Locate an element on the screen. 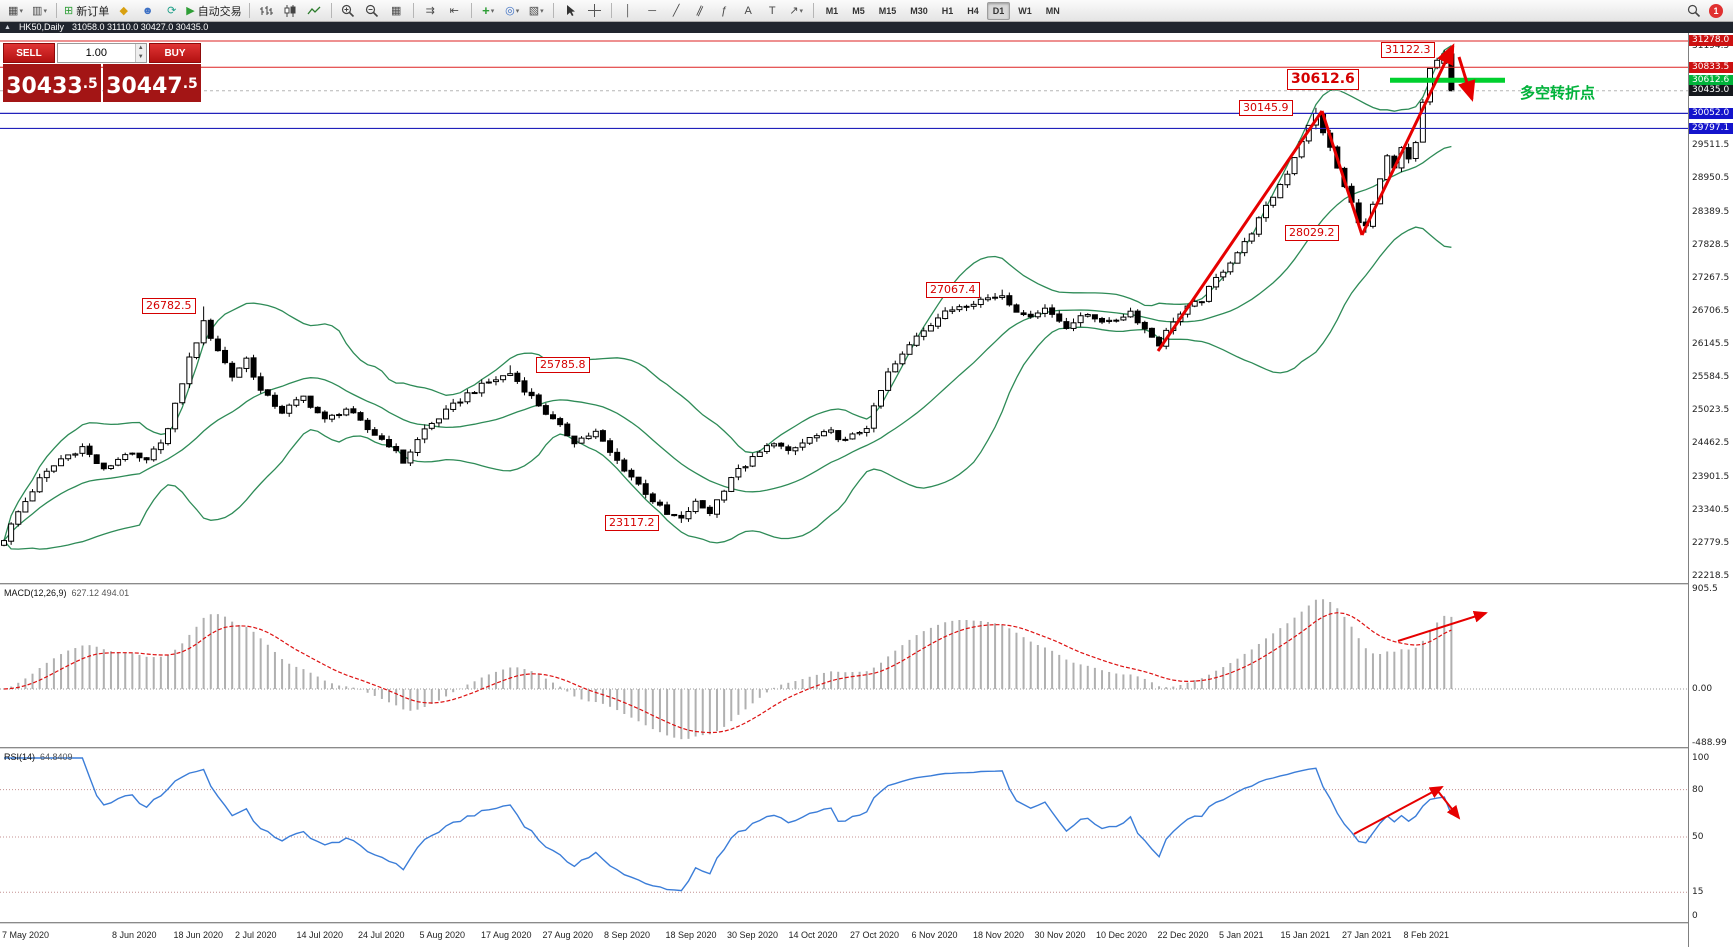 Image resolution: width=1733 pixels, height=947 pixels. time-label: 5 Aug 2020 is located at coordinates (442, 935).